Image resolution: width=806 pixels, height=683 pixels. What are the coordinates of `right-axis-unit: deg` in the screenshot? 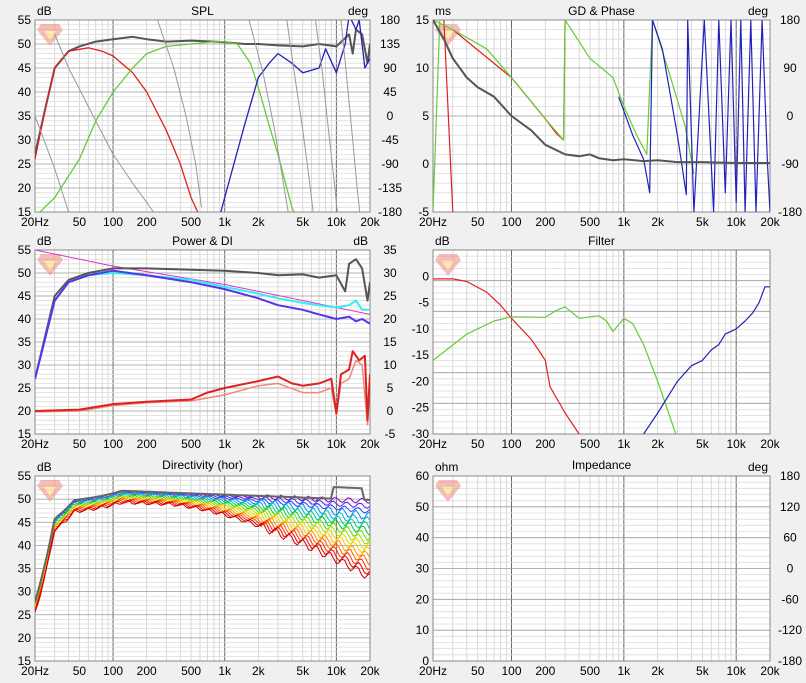 It's located at (758, 11).